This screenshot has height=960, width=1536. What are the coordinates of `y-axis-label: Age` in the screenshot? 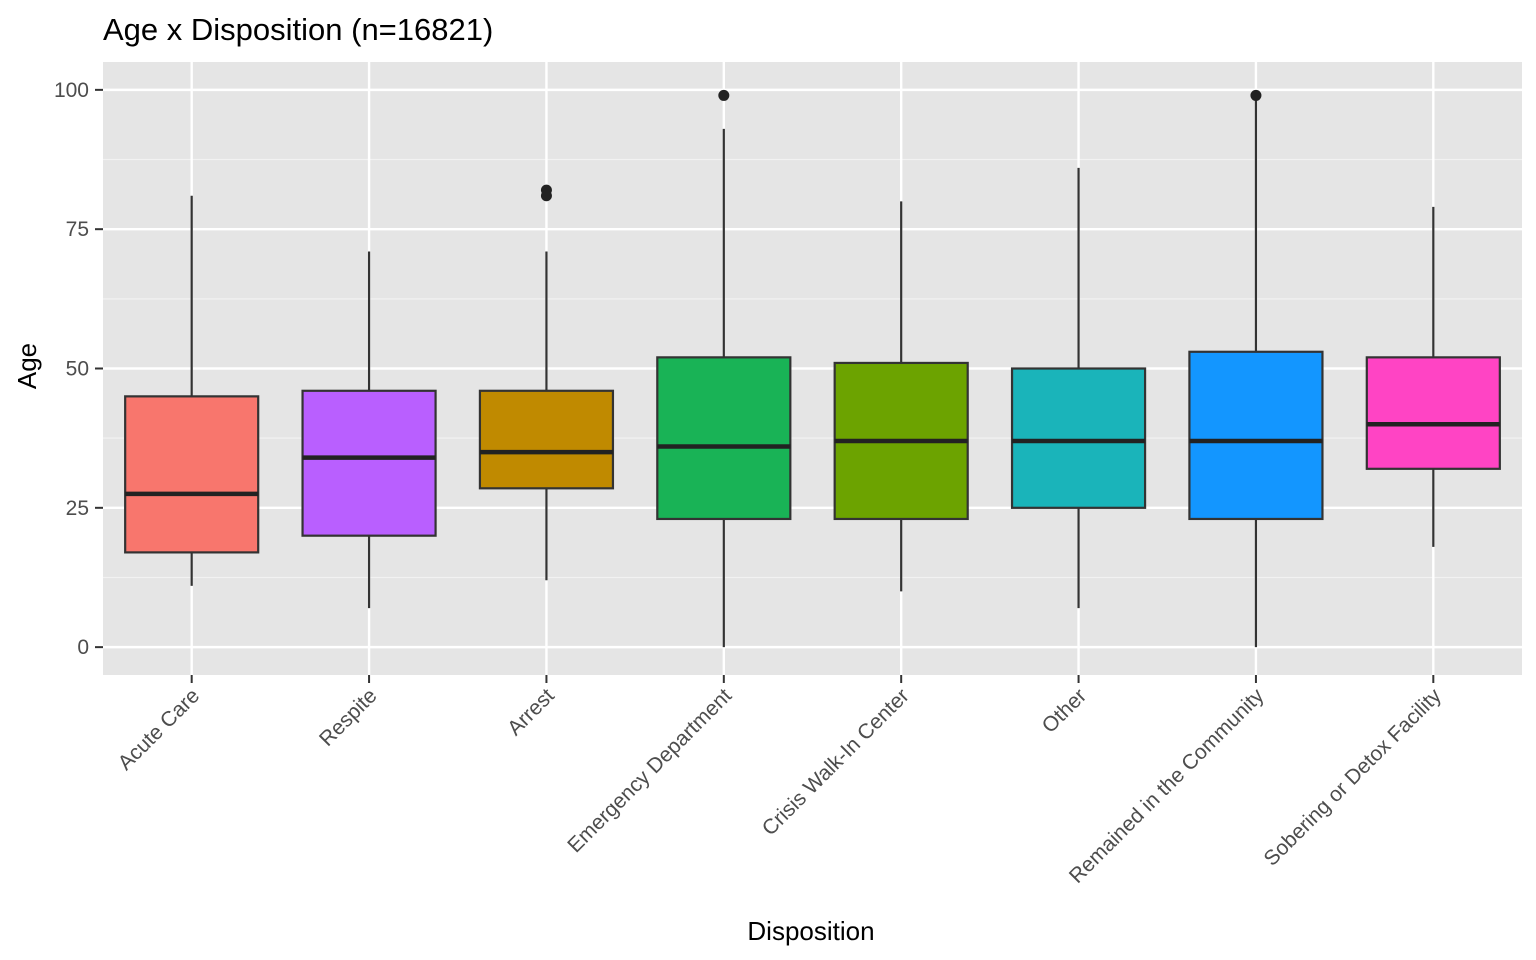 It's located at (27, 366).